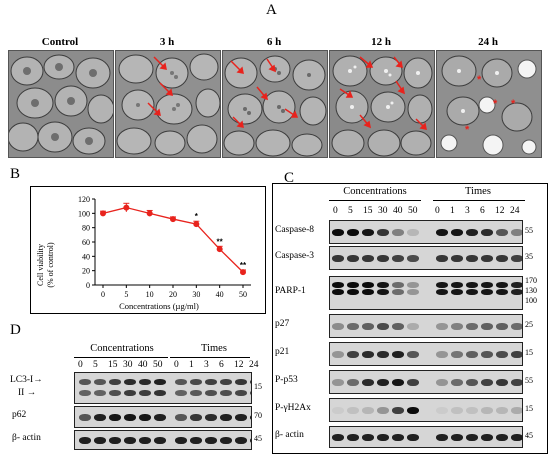  What do you see at coordinates (488, 42) in the screenshot?
I see `micrograph-label-24h: 24 h` at bounding box center [488, 42].